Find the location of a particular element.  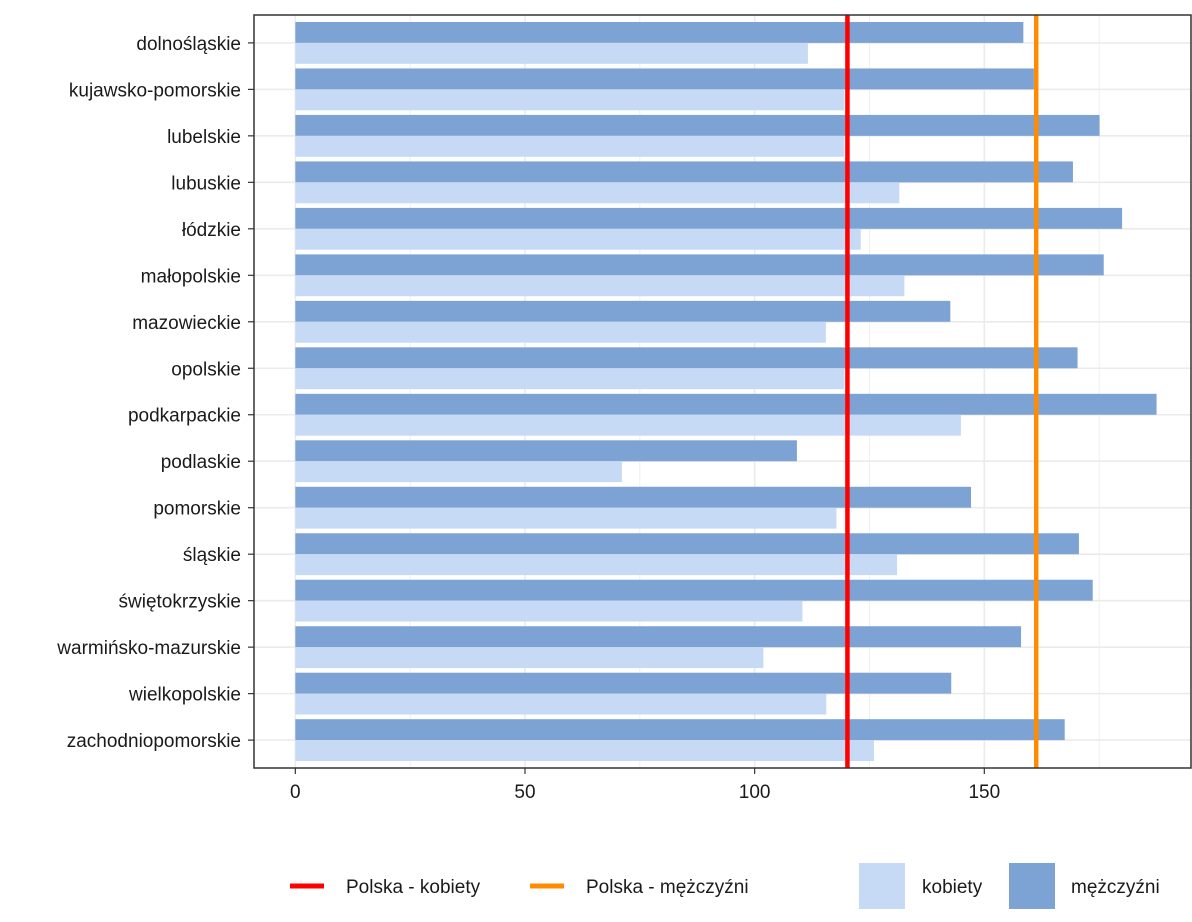

category-label-lodzkie: łódzkie is located at coordinates (211, 230).